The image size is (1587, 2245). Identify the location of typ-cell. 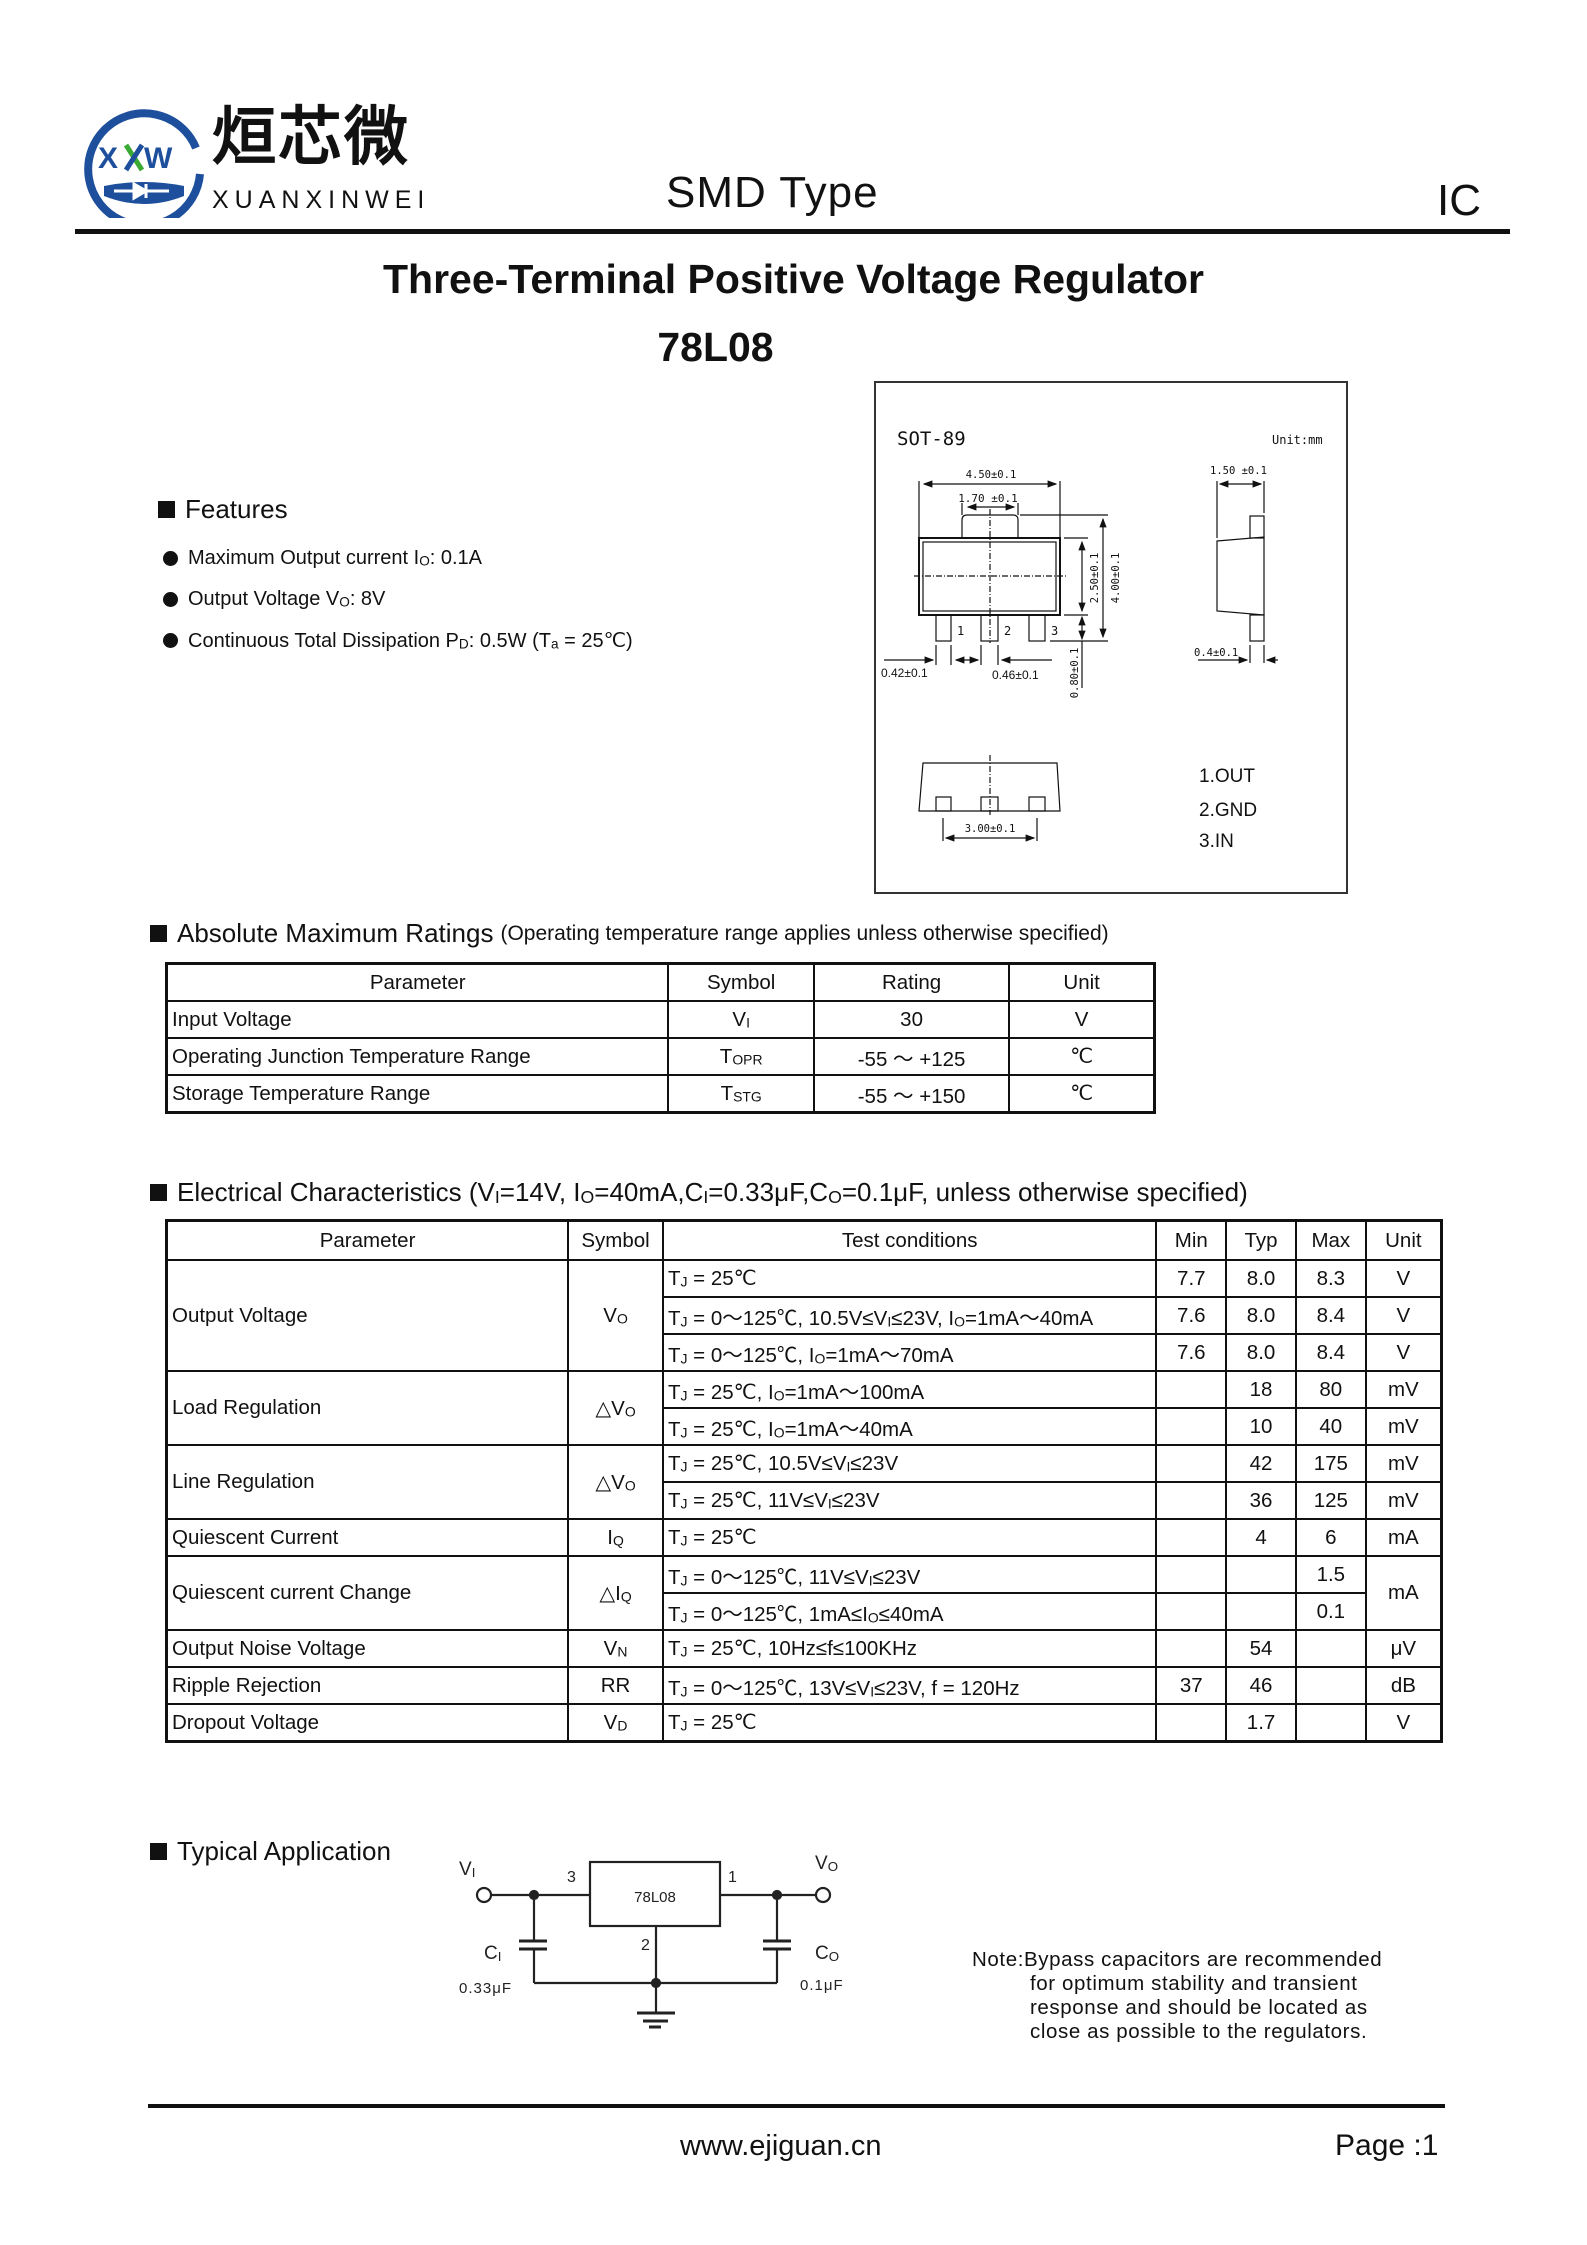
(1261, 1611).